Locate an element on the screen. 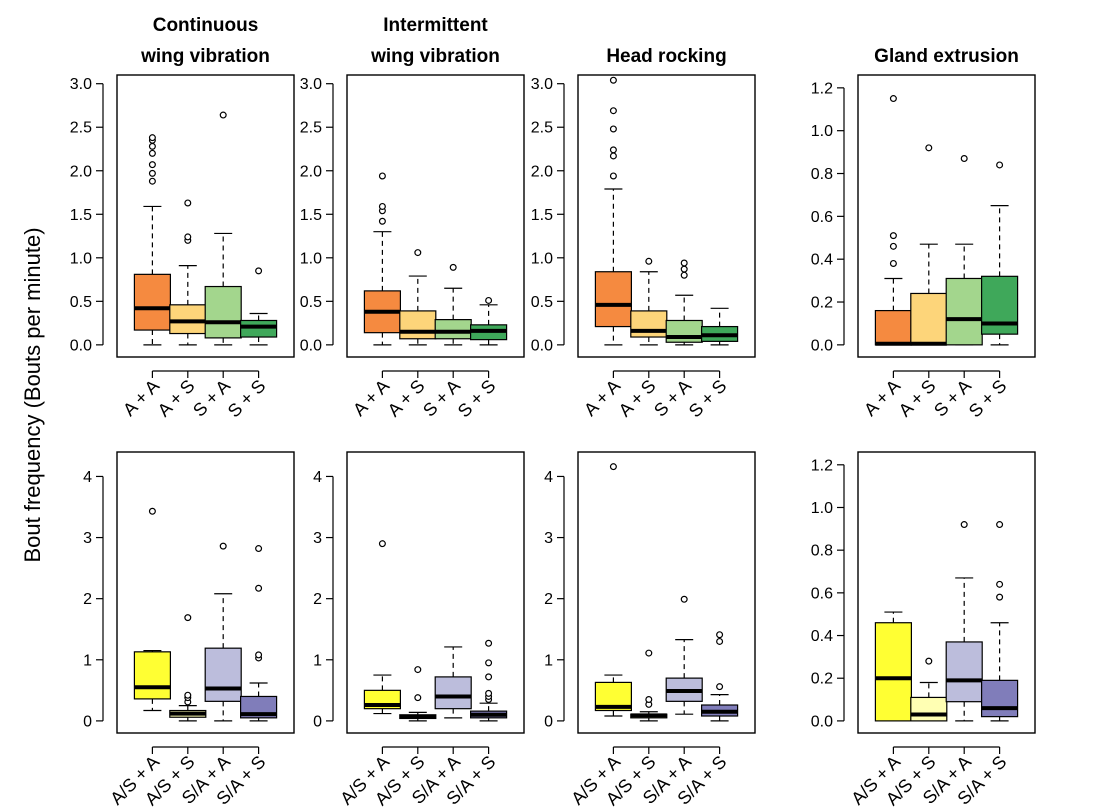 Image resolution: width=1115 pixels, height=808 pixels. panel-title: Continuous is located at coordinates (206, 25).